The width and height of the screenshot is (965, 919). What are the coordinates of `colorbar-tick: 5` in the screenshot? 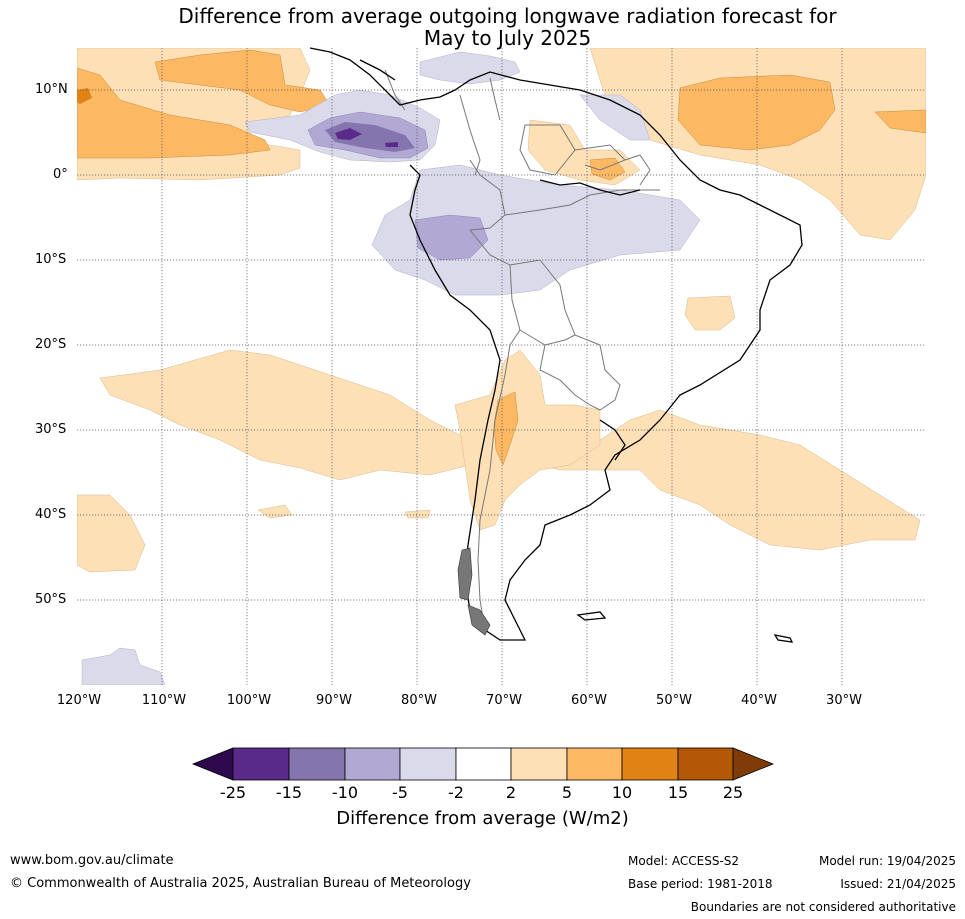 It's located at (567, 792).